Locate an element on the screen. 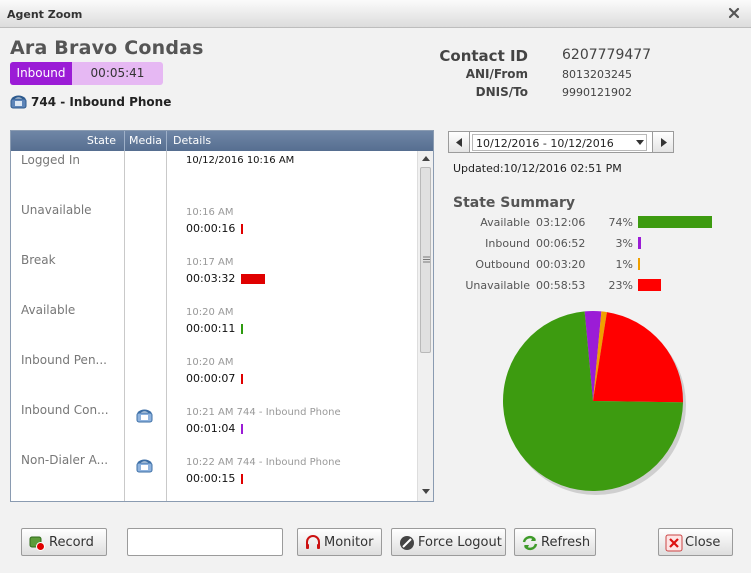  summary-percent: 23% is located at coordinates (620, 285).